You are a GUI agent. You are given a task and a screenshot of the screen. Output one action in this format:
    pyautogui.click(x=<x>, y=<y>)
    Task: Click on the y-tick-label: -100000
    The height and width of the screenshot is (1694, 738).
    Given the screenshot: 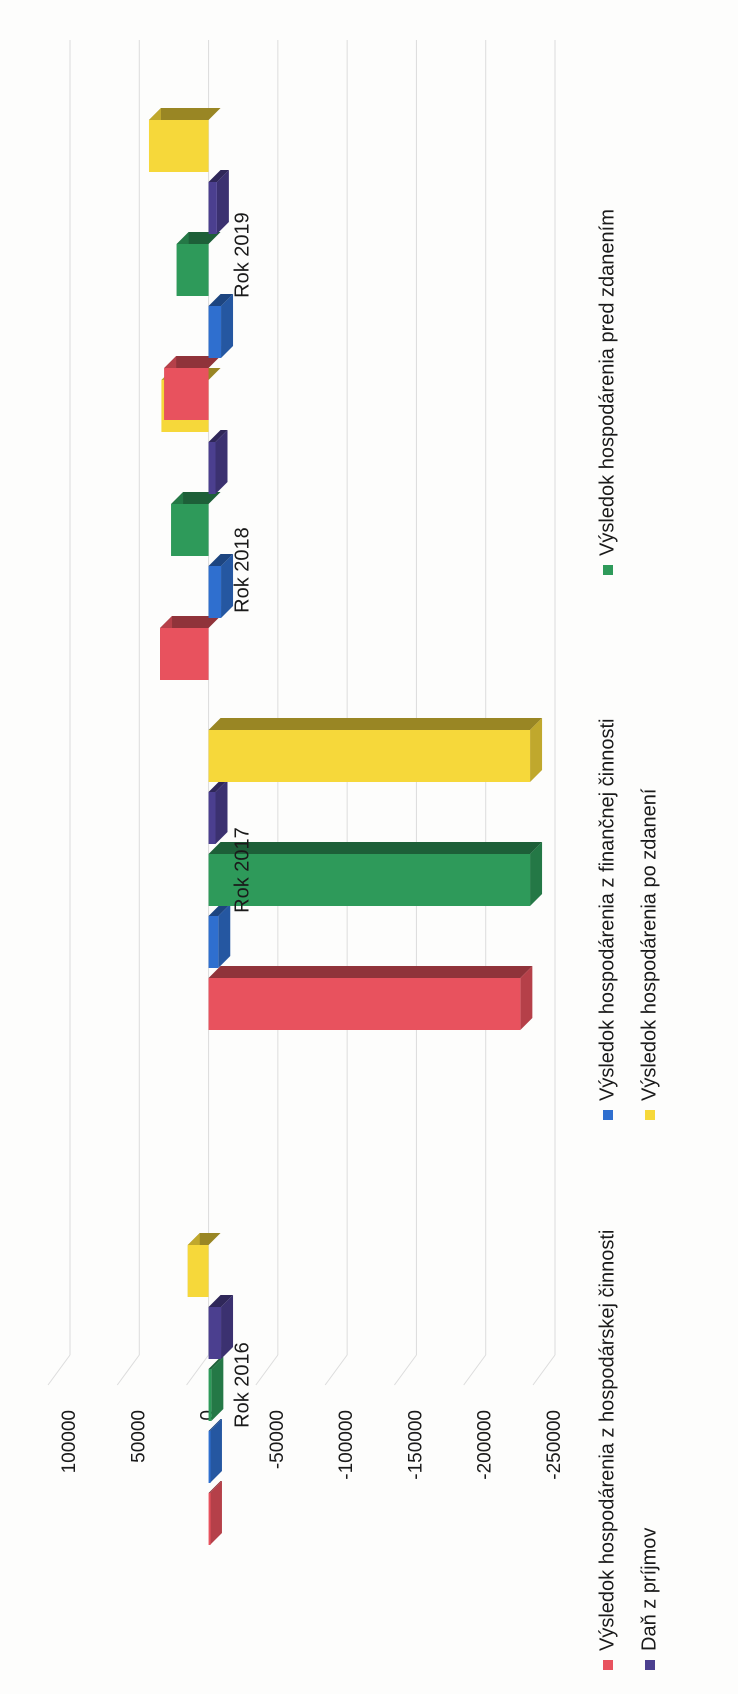 What is the action you would take?
    pyautogui.click(x=346, y=1445)
    